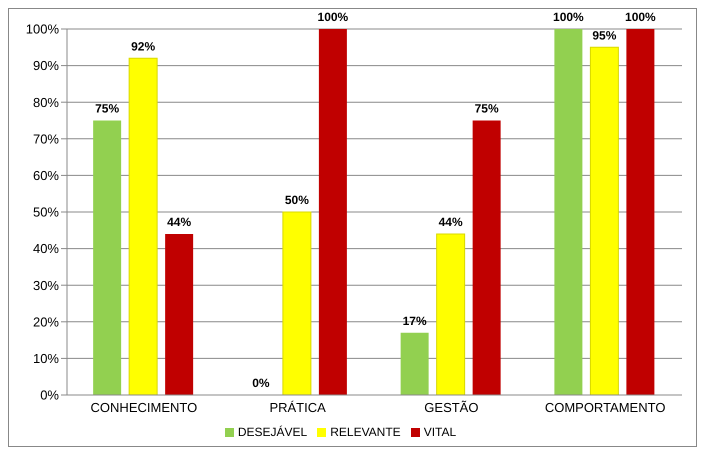  Describe the element at coordinates (46, 102) in the screenshot. I see `y-tick-label: 80%` at that location.